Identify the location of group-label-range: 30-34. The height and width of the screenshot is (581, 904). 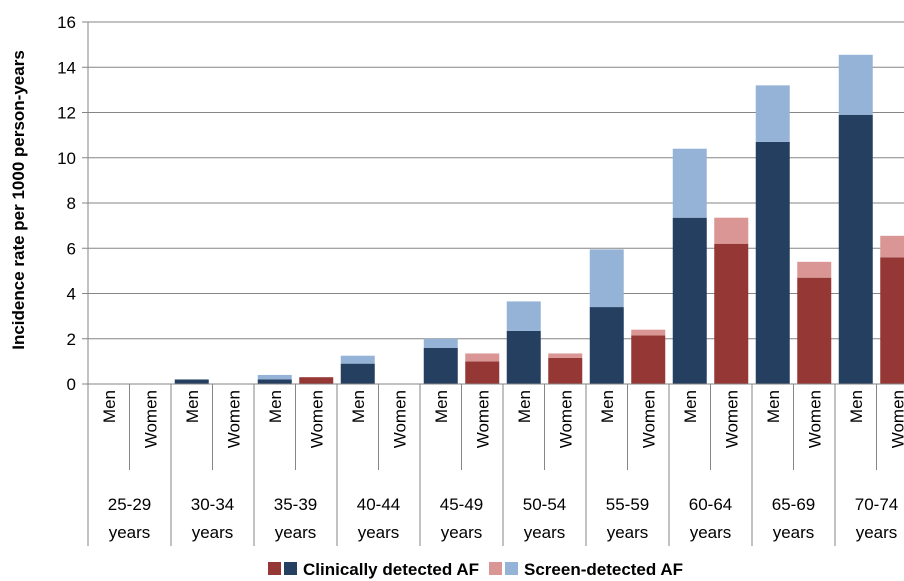
(212, 504).